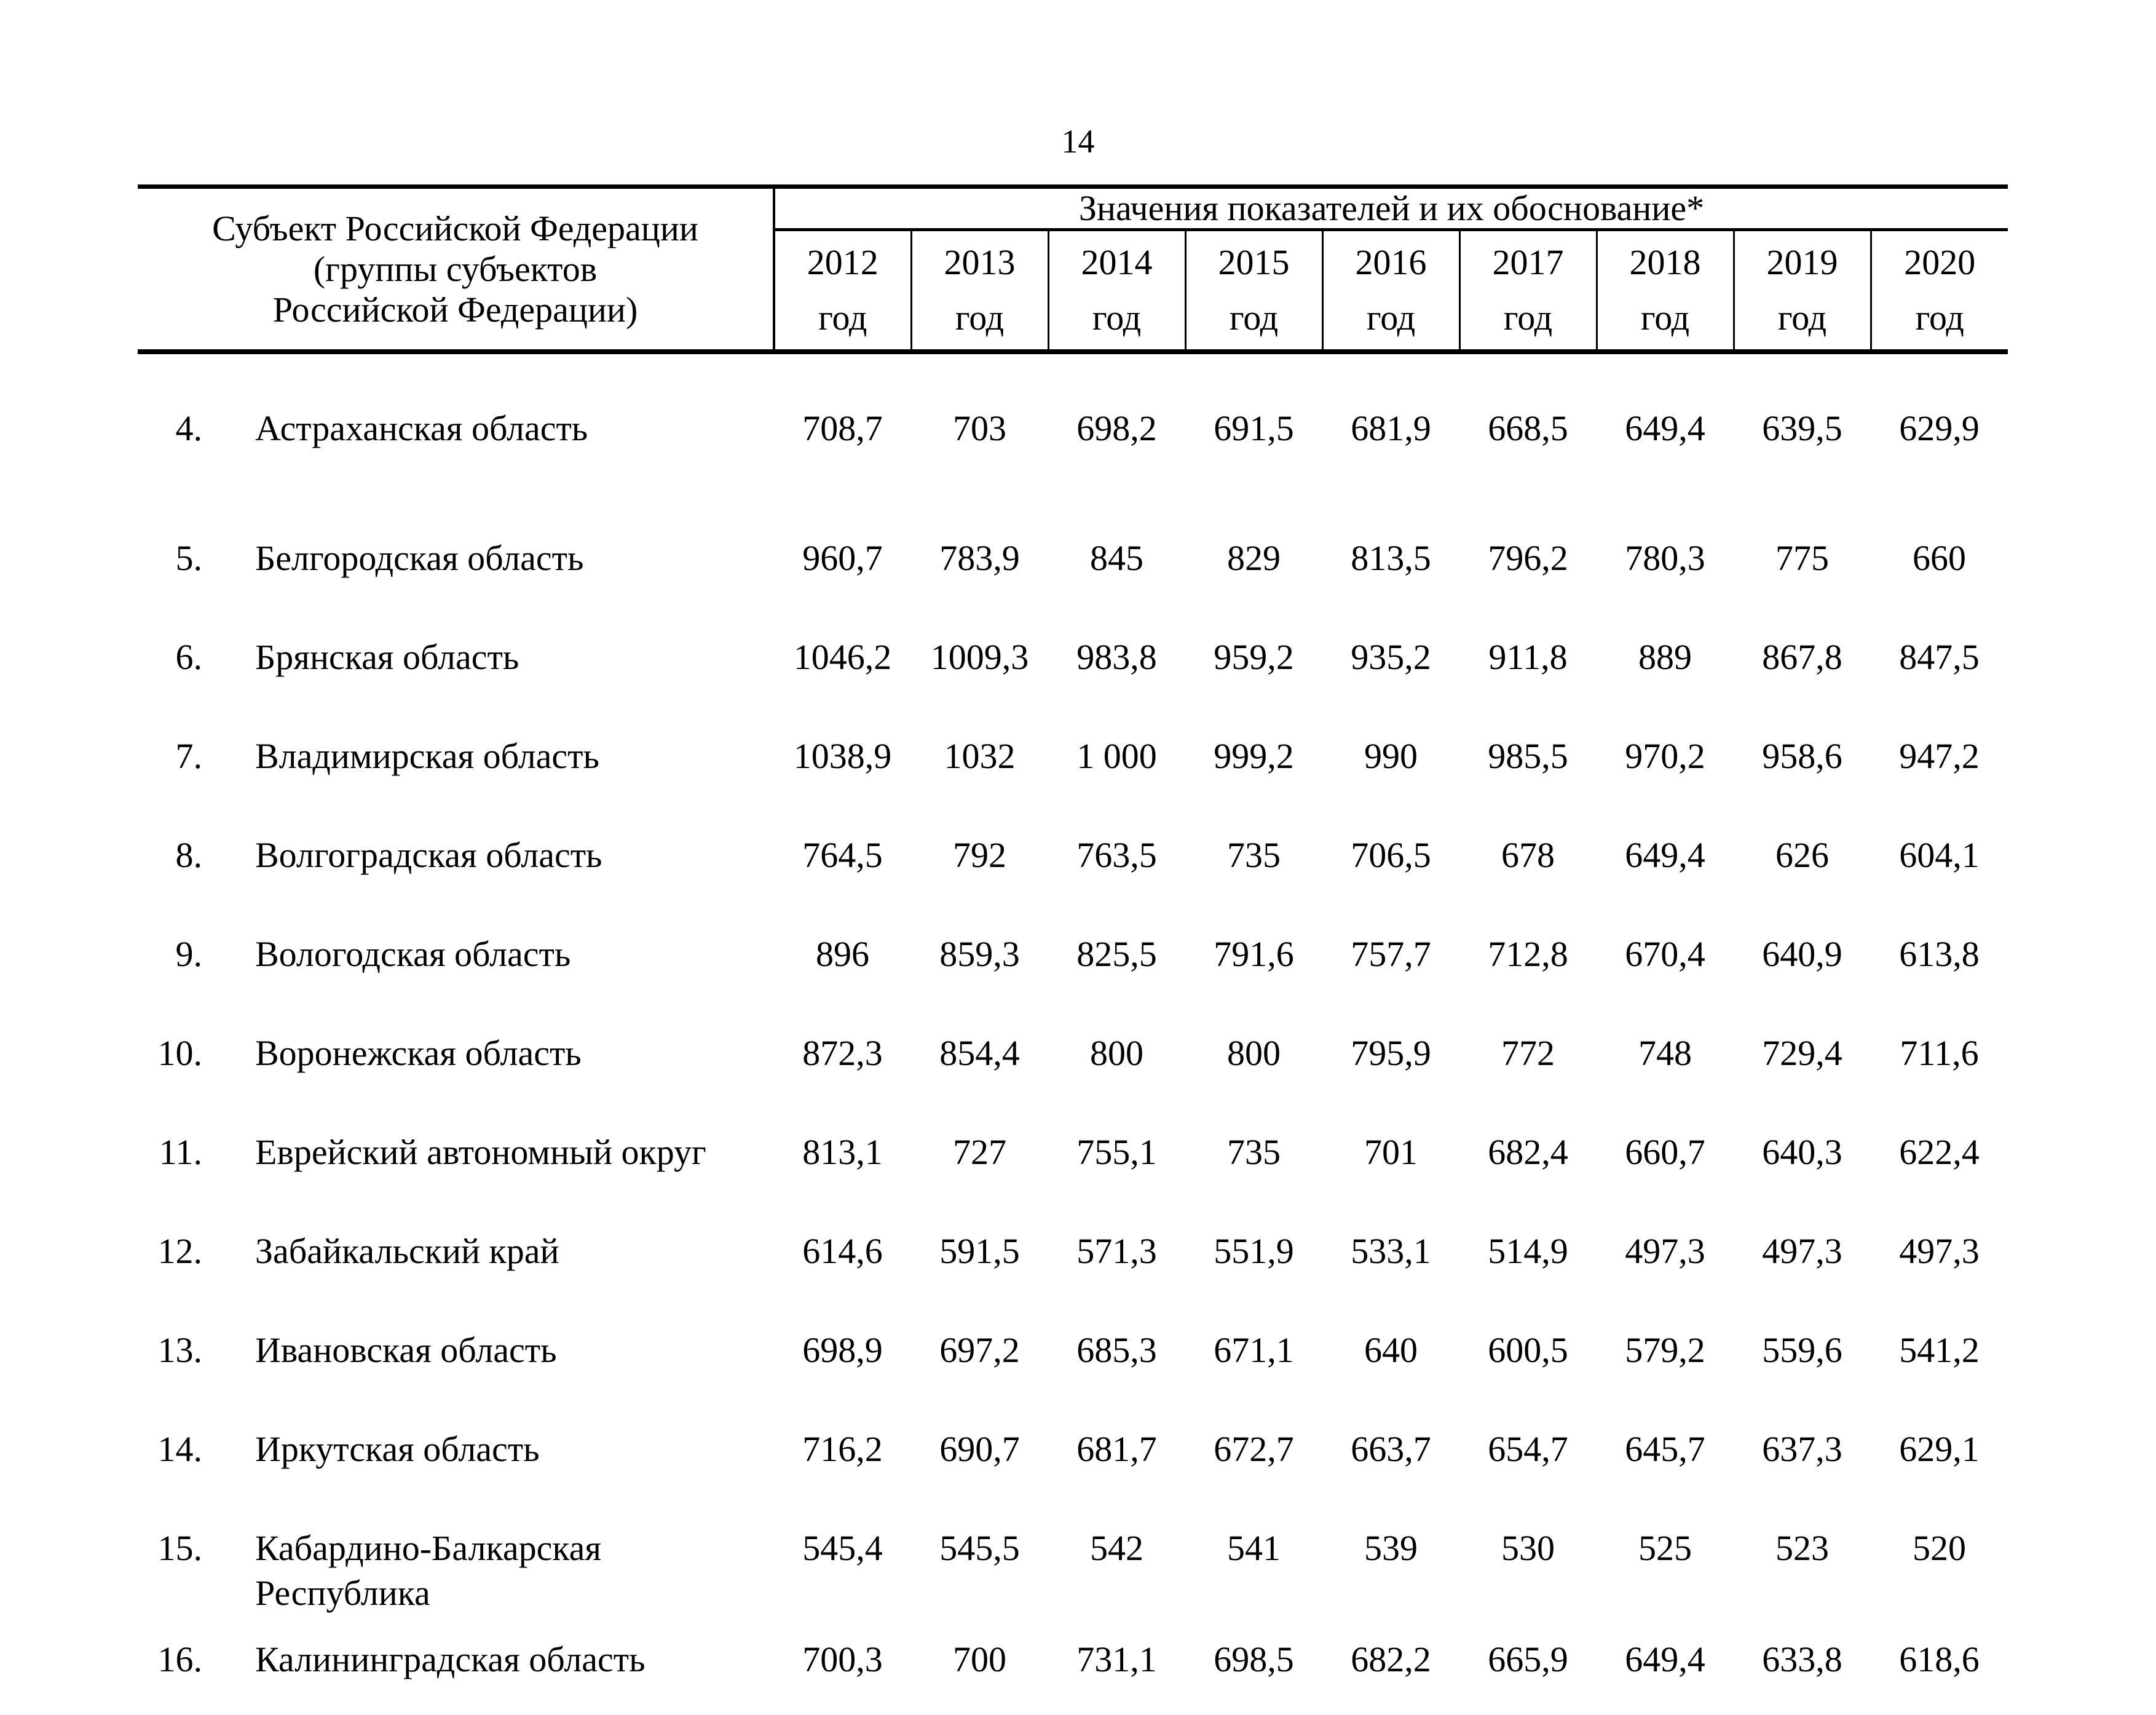 Image resolution: width=2156 pixels, height=1715 pixels. Describe the element at coordinates (1802, 954) in the screenshot. I see `value-cell: 640,9` at that location.